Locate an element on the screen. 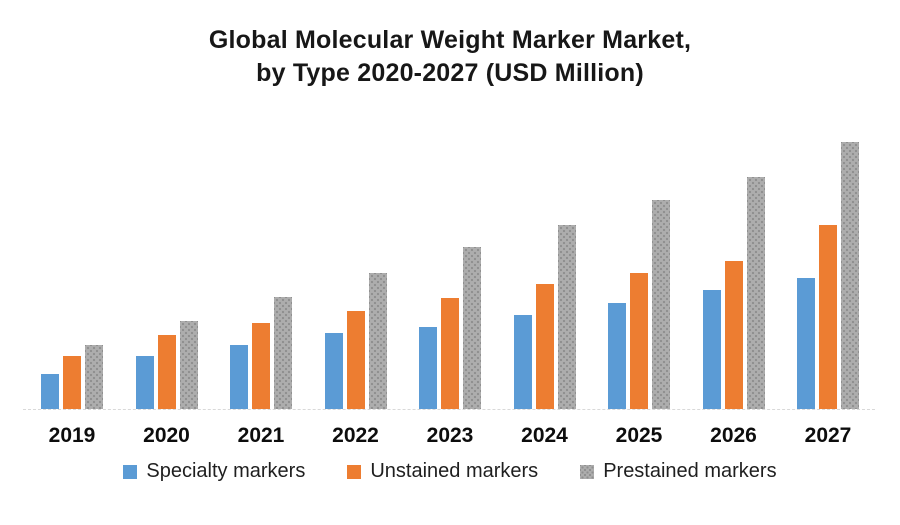  legend-item-prestained: Prestained markers is located at coordinates (678, 471).